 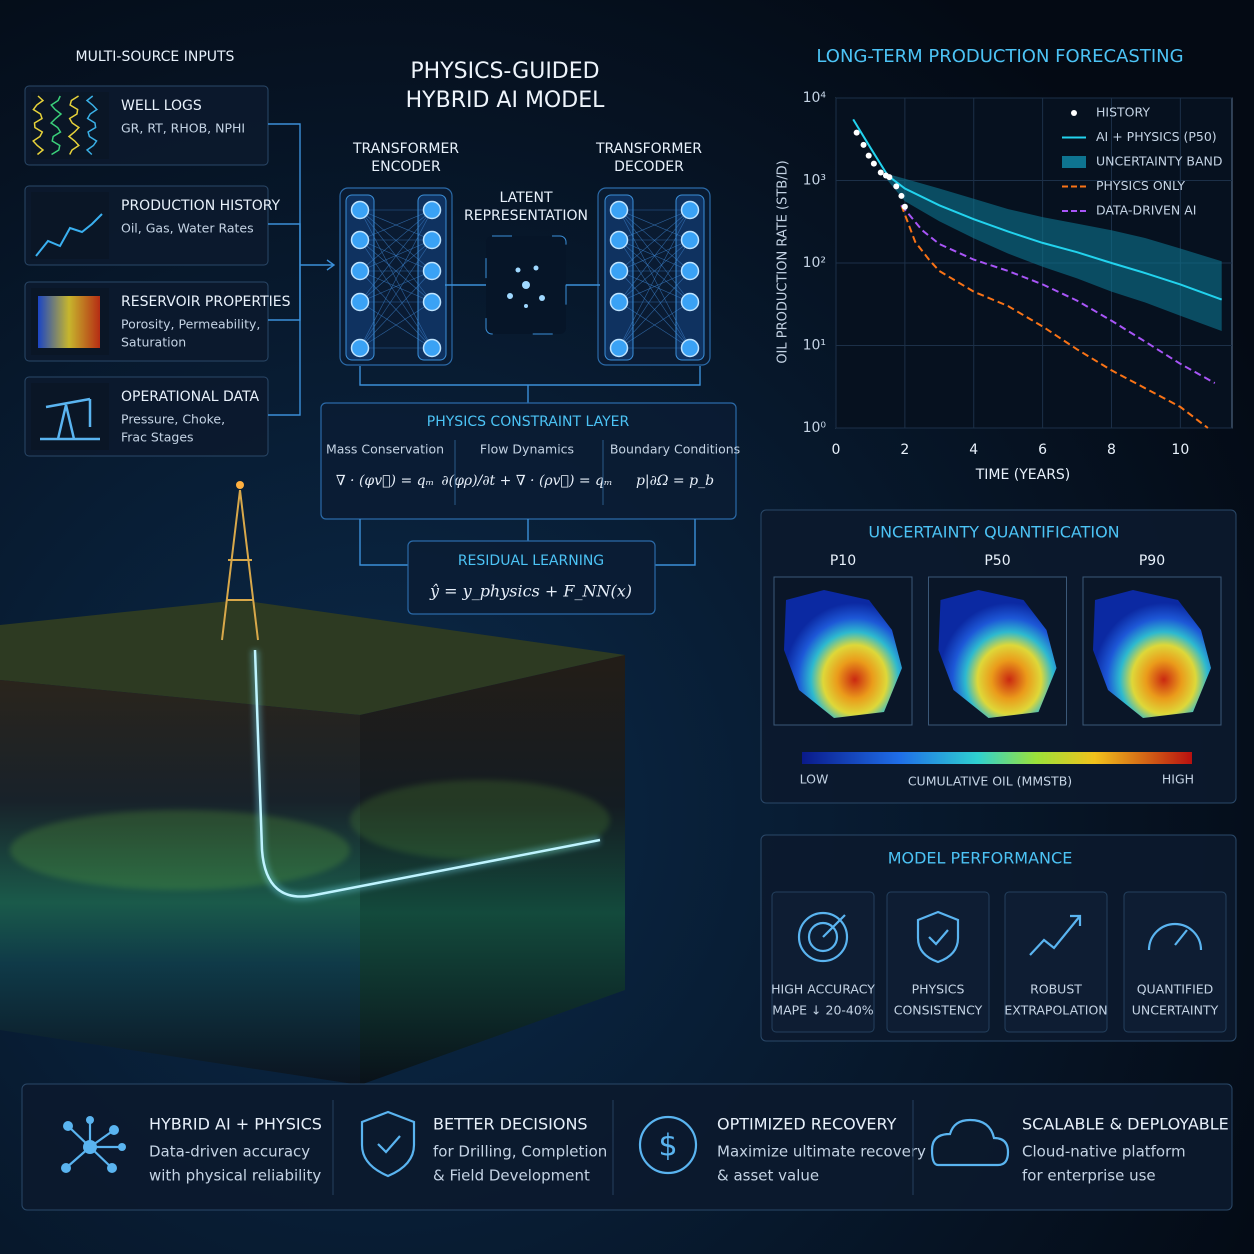 What do you see at coordinates (526, 216) in the screenshot?
I see `latent-label: REPRESENTATION` at bounding box center [526, 216].